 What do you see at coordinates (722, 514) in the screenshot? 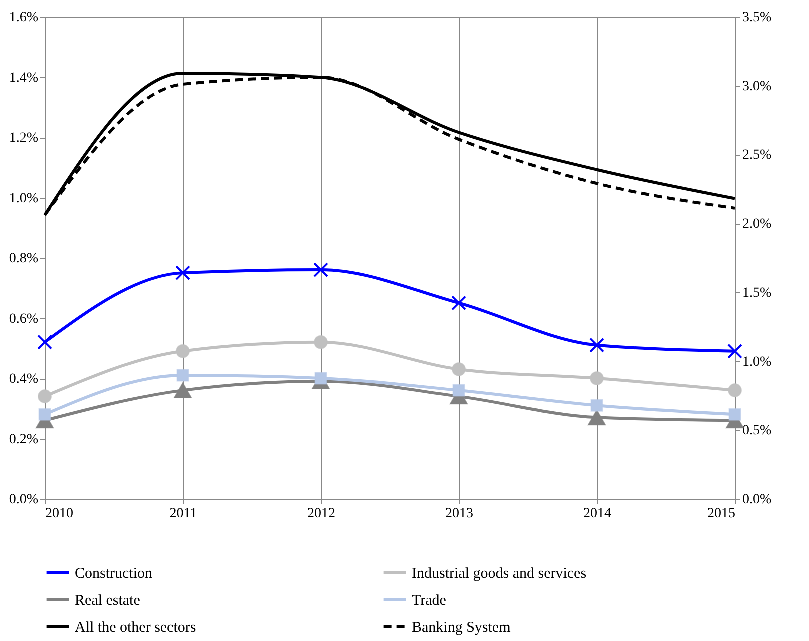
I see `x-tick-label: 2015` at bounding box center [722, 514].